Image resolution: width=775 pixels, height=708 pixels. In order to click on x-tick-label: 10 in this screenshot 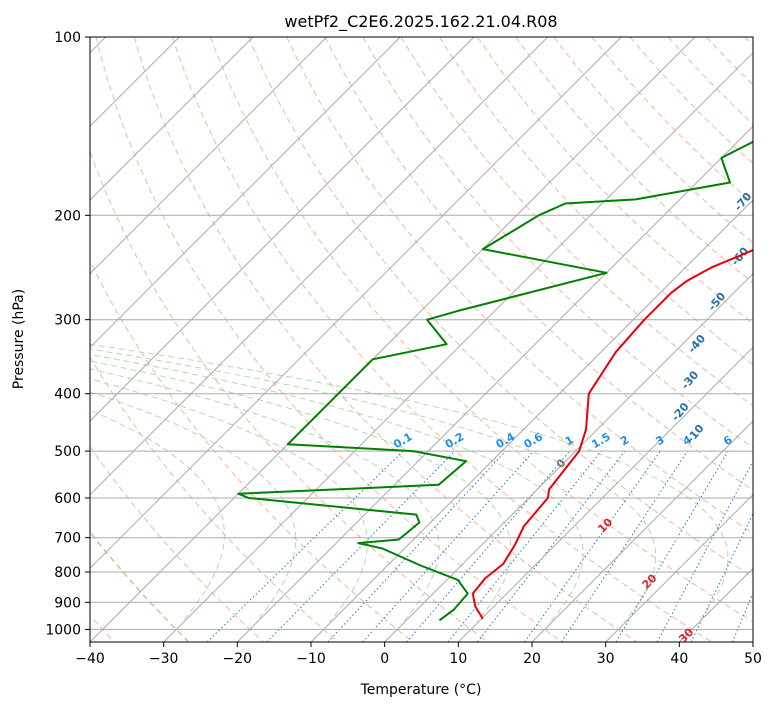, I will do `click(458, 659)`.